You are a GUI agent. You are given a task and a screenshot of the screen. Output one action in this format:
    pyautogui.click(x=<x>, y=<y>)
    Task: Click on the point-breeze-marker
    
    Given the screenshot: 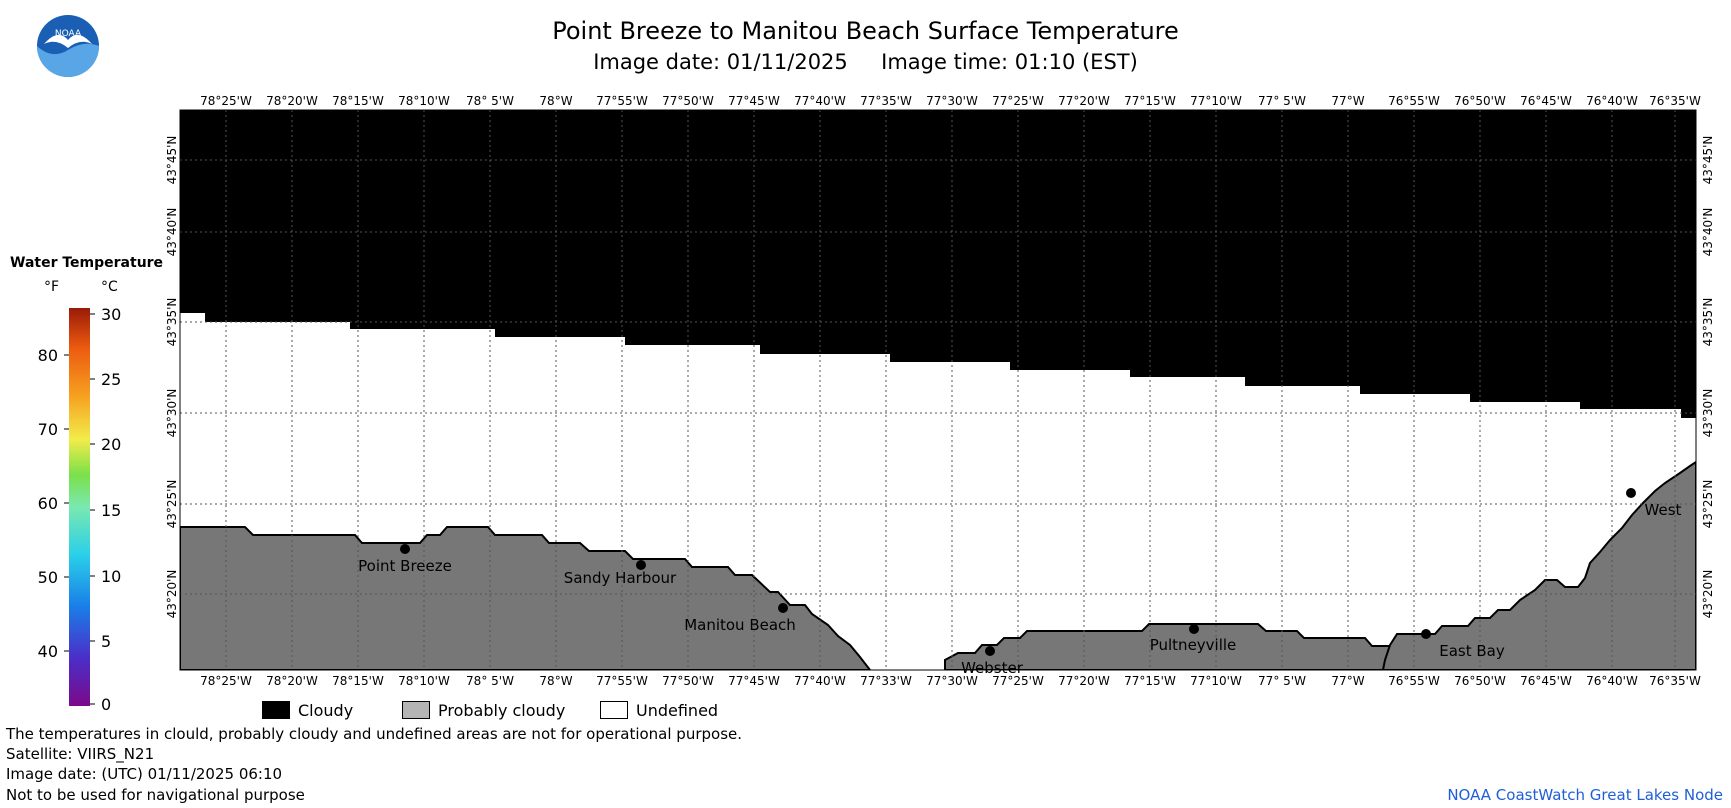 What is the action you would take?
    pyautogui.click(x=405, y=549)
    